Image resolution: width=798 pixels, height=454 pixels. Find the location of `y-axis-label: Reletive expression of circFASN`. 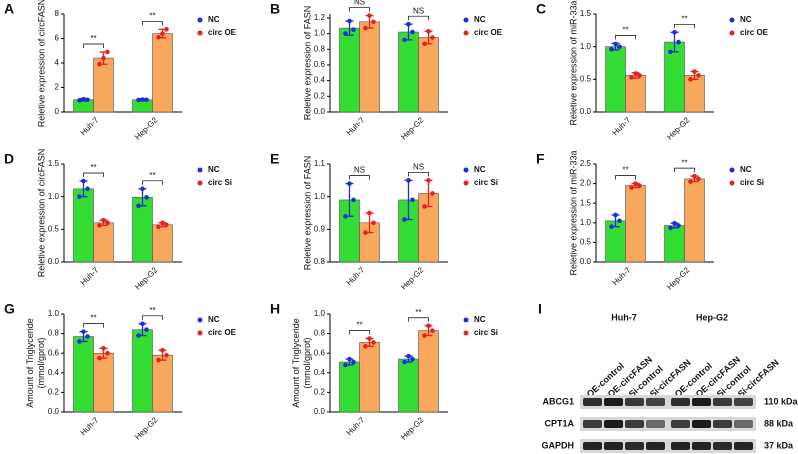

y-axis-label: Reletive expression of circFASN is located at coordinates (41, 213).